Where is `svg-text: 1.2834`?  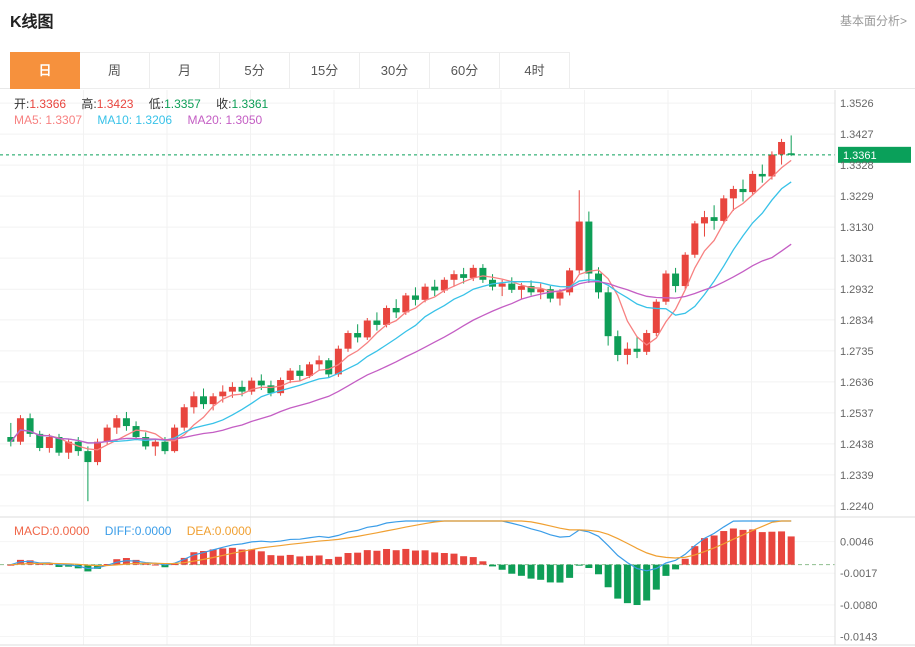 svg-text: 1.2834 is located at coordinates (857, 321).